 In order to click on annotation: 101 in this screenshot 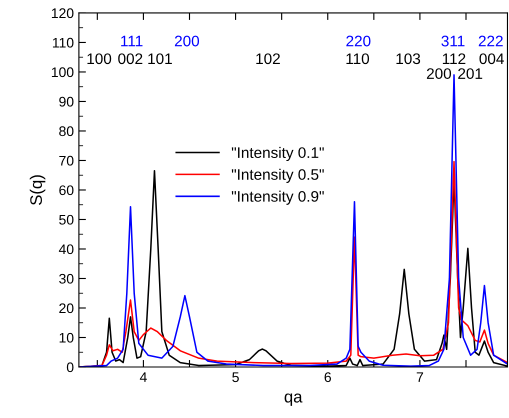, I will do `click(160, 58)`.